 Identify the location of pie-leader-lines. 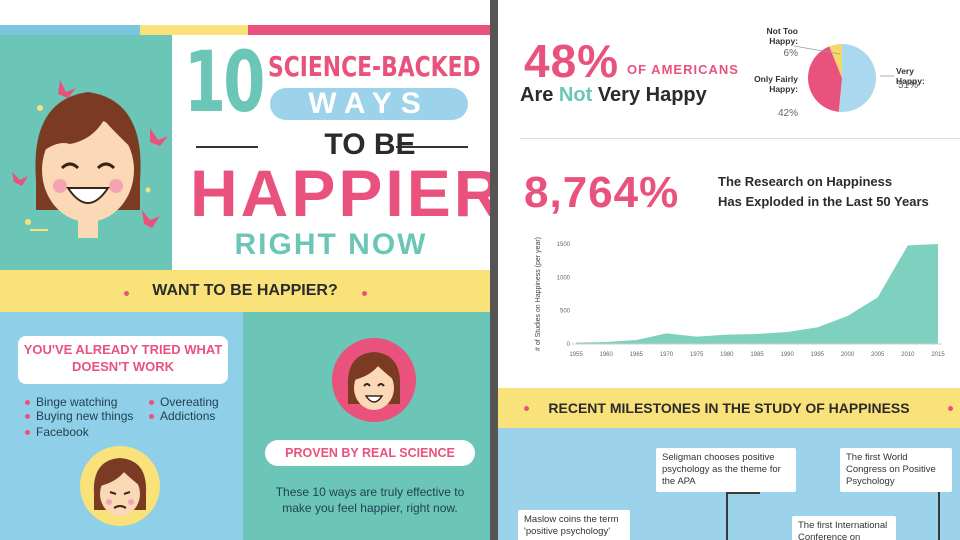
(844, 61).